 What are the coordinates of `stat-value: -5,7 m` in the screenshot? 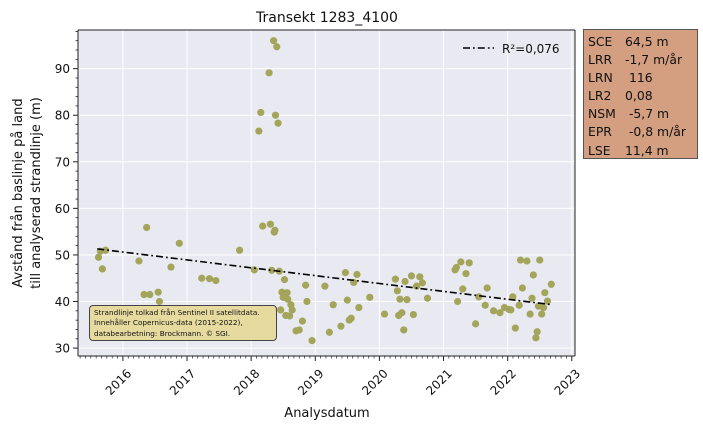 It's located at (647, 114).